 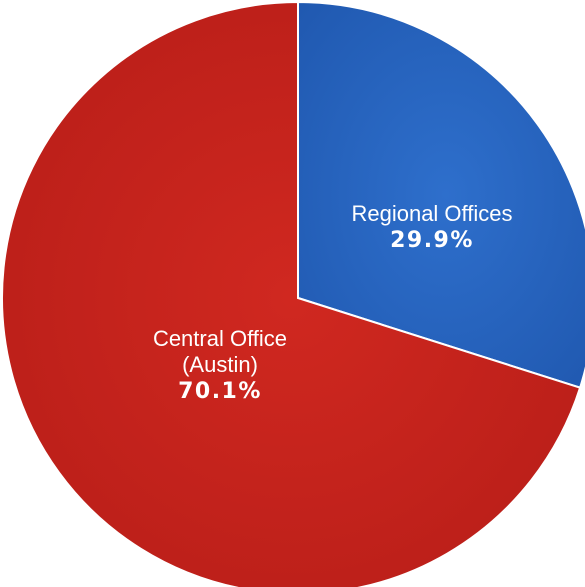 I want to click on slice-label-0-line-0: Regional Offices, so click(x=431, y=213).